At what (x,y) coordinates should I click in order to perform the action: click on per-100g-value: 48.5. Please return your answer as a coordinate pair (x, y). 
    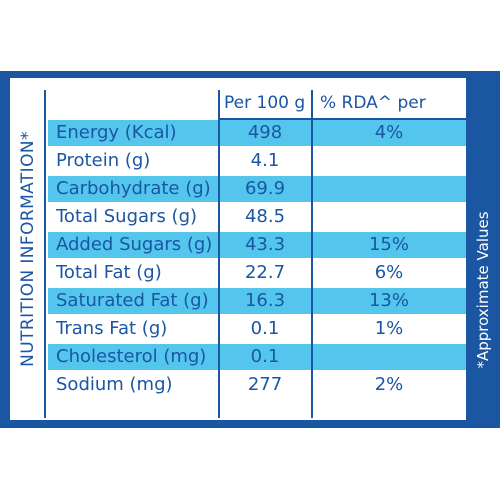
    Looking at the image, I should click on (265, 216).